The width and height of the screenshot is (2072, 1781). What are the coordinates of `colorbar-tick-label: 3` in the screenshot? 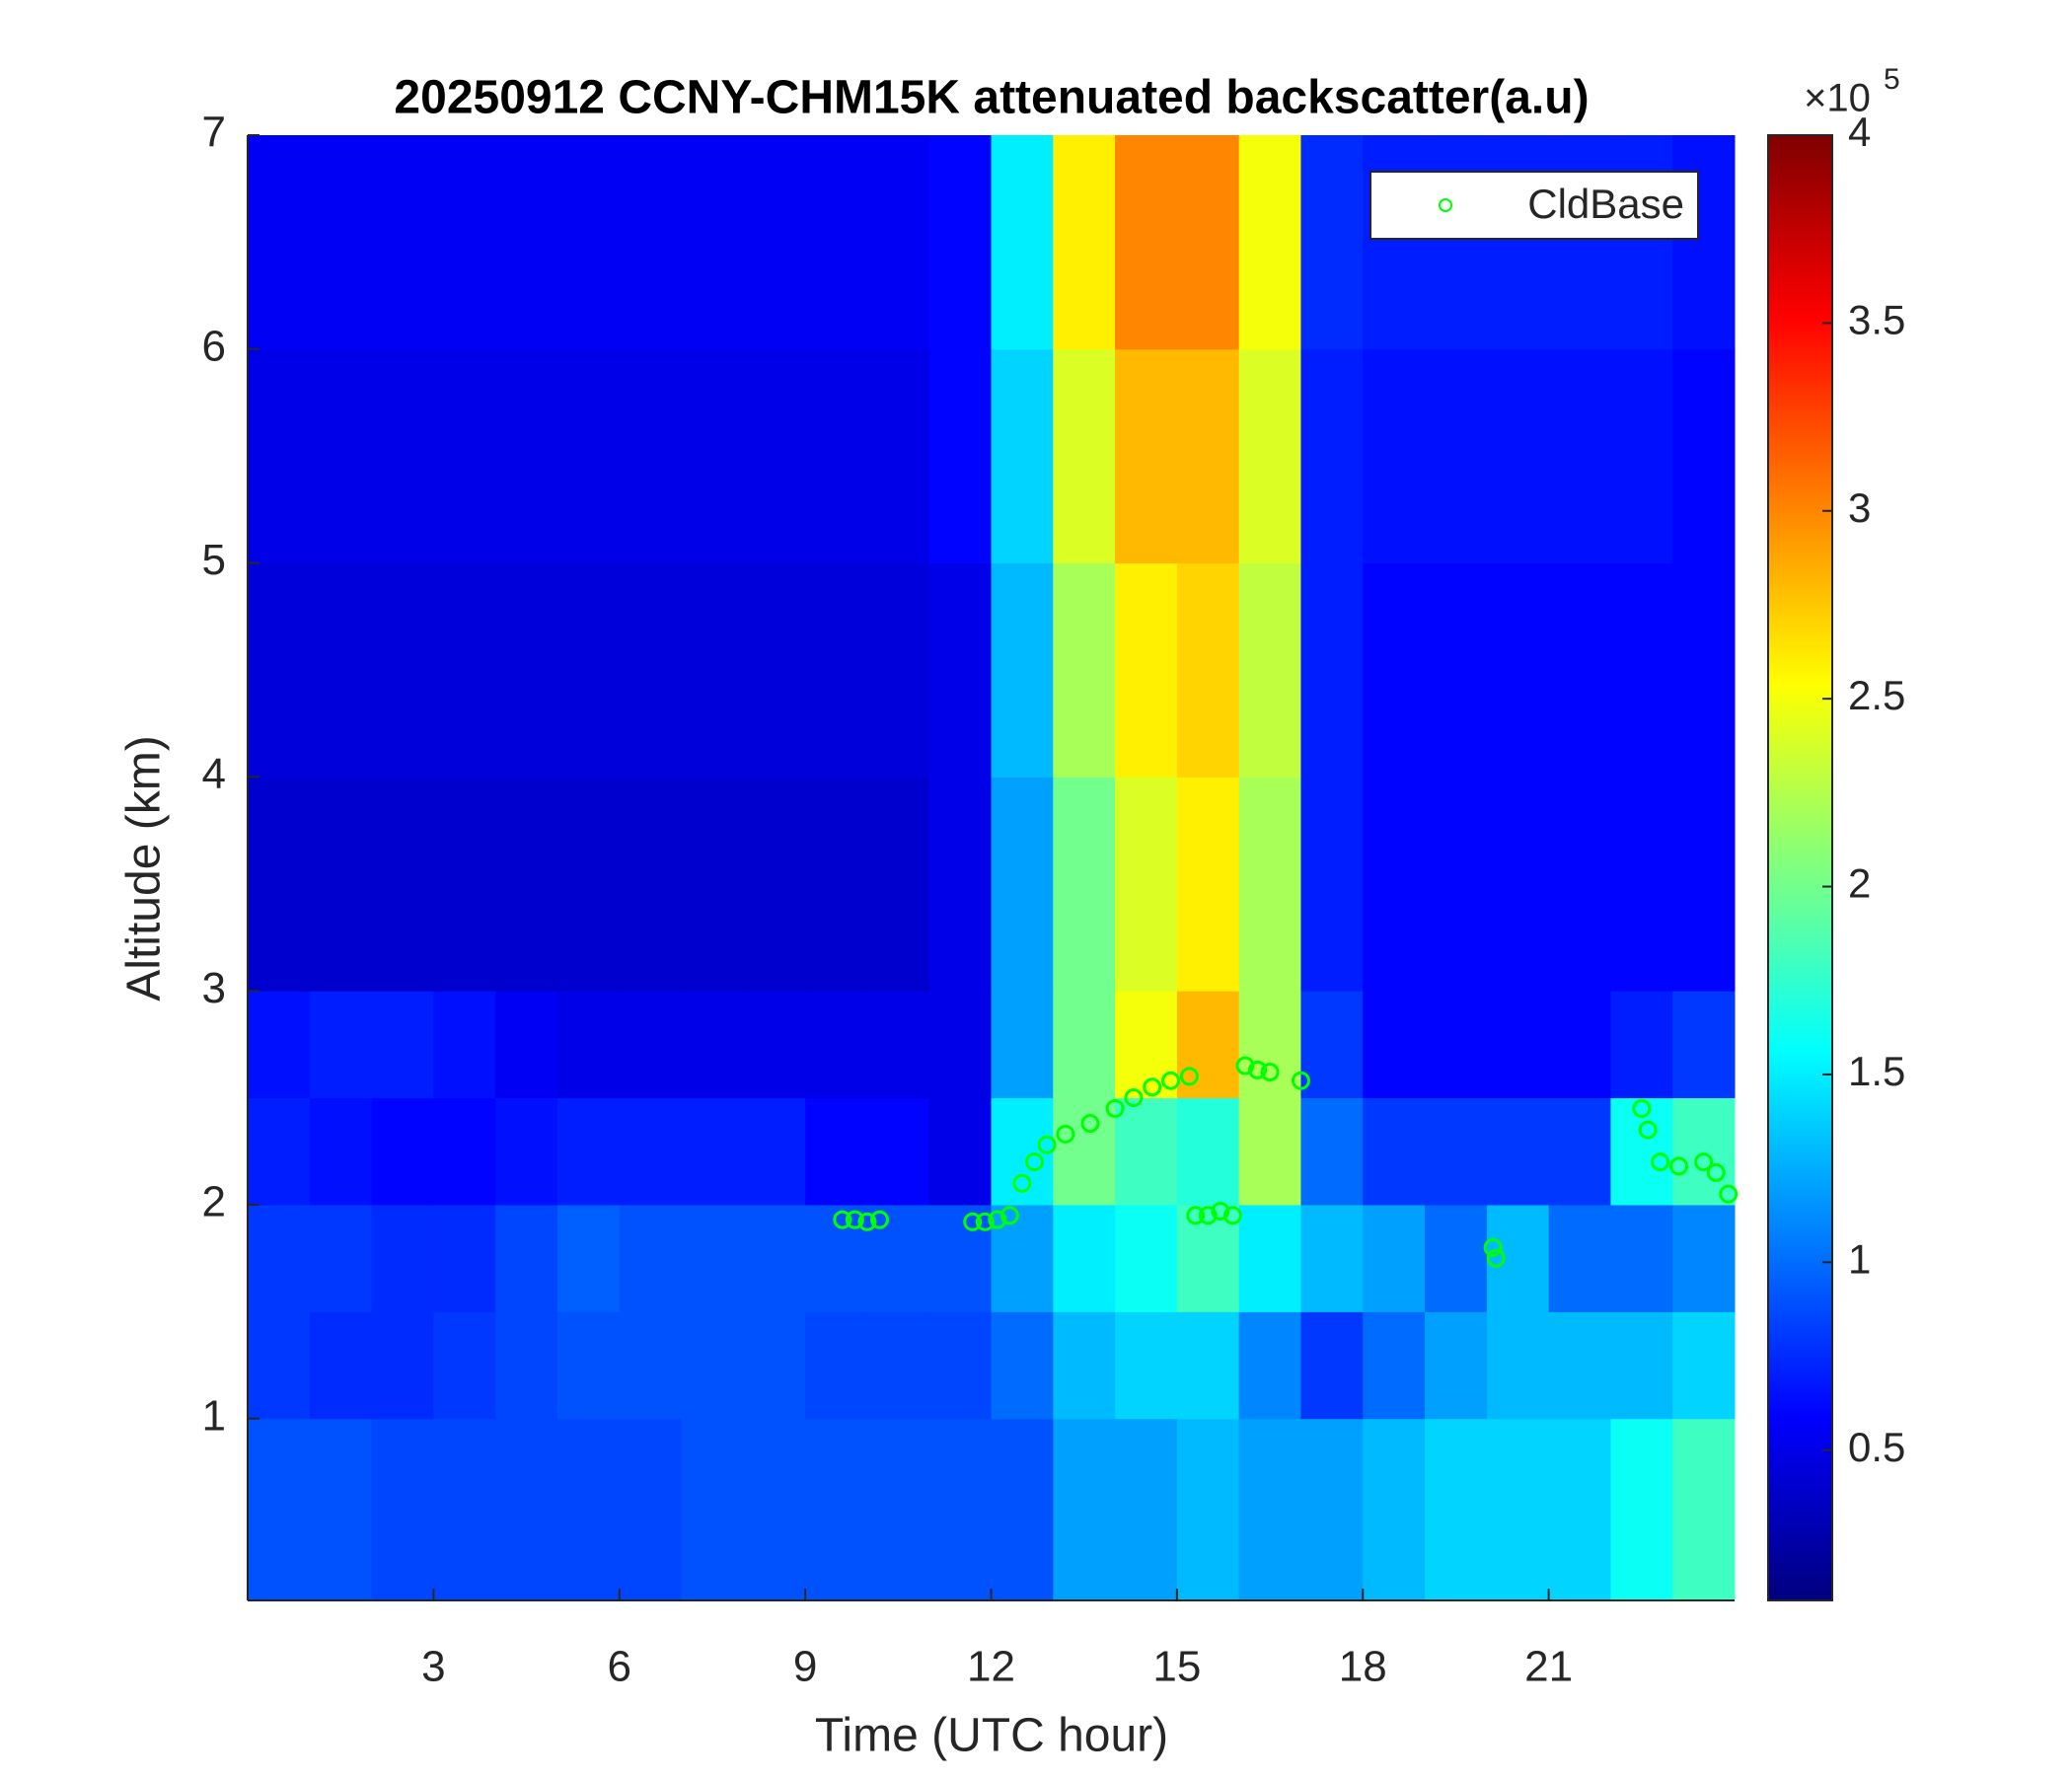 It's located at (1860, 507).